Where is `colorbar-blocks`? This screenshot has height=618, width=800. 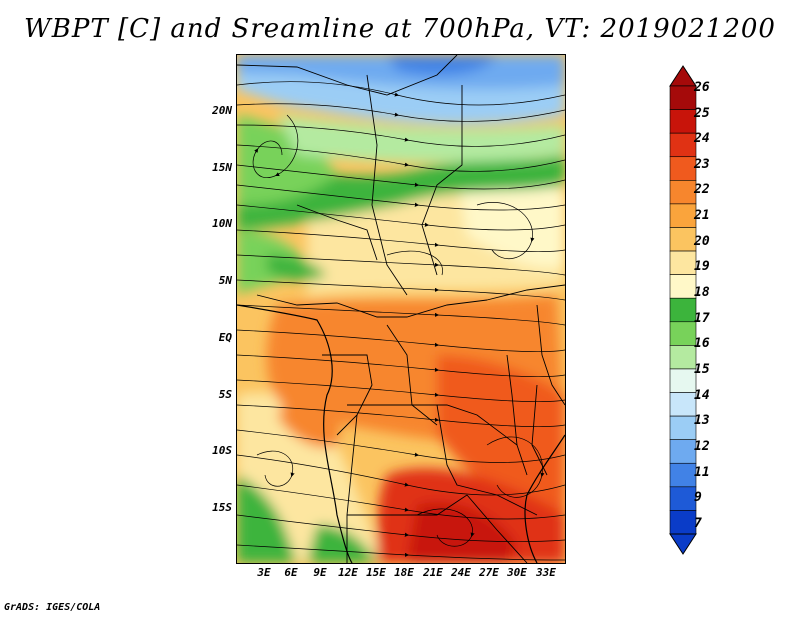
colorbar-blocks is located at coordinates (683, 310).